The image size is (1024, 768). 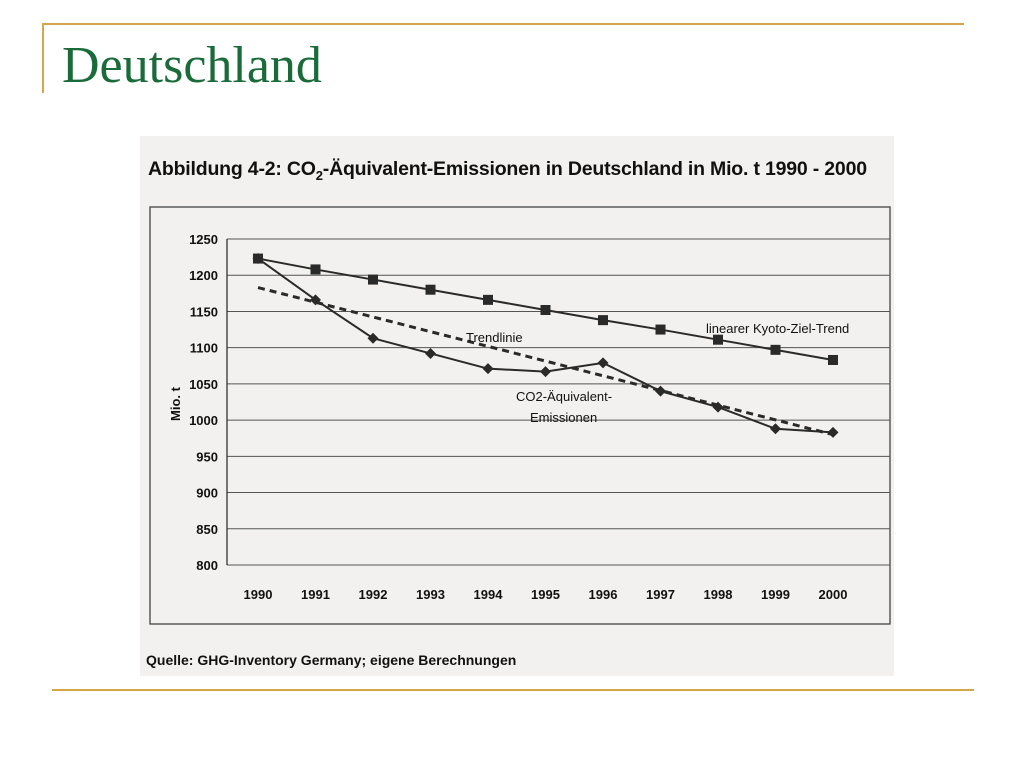 I want to click on x-tick-label: 2000, so click(x=833, y=594).